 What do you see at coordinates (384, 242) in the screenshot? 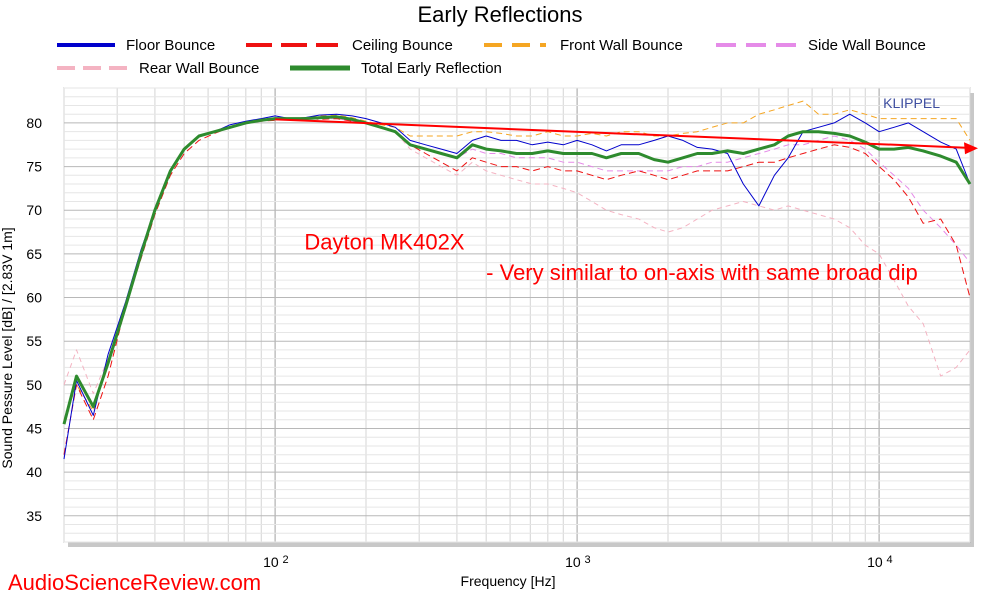
I see `annotation-0: Dayton MK402X` at bounding box center [384, 242].